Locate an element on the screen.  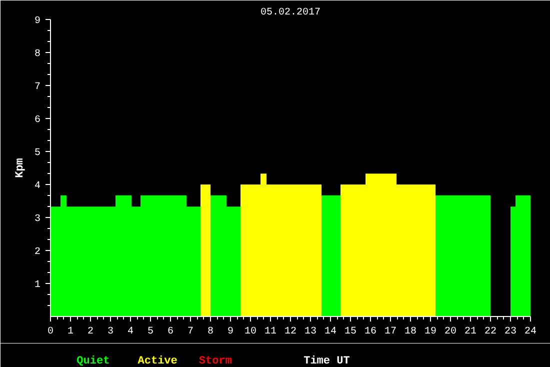
x-tick-label: 5 is located at coordinates (151, 332).